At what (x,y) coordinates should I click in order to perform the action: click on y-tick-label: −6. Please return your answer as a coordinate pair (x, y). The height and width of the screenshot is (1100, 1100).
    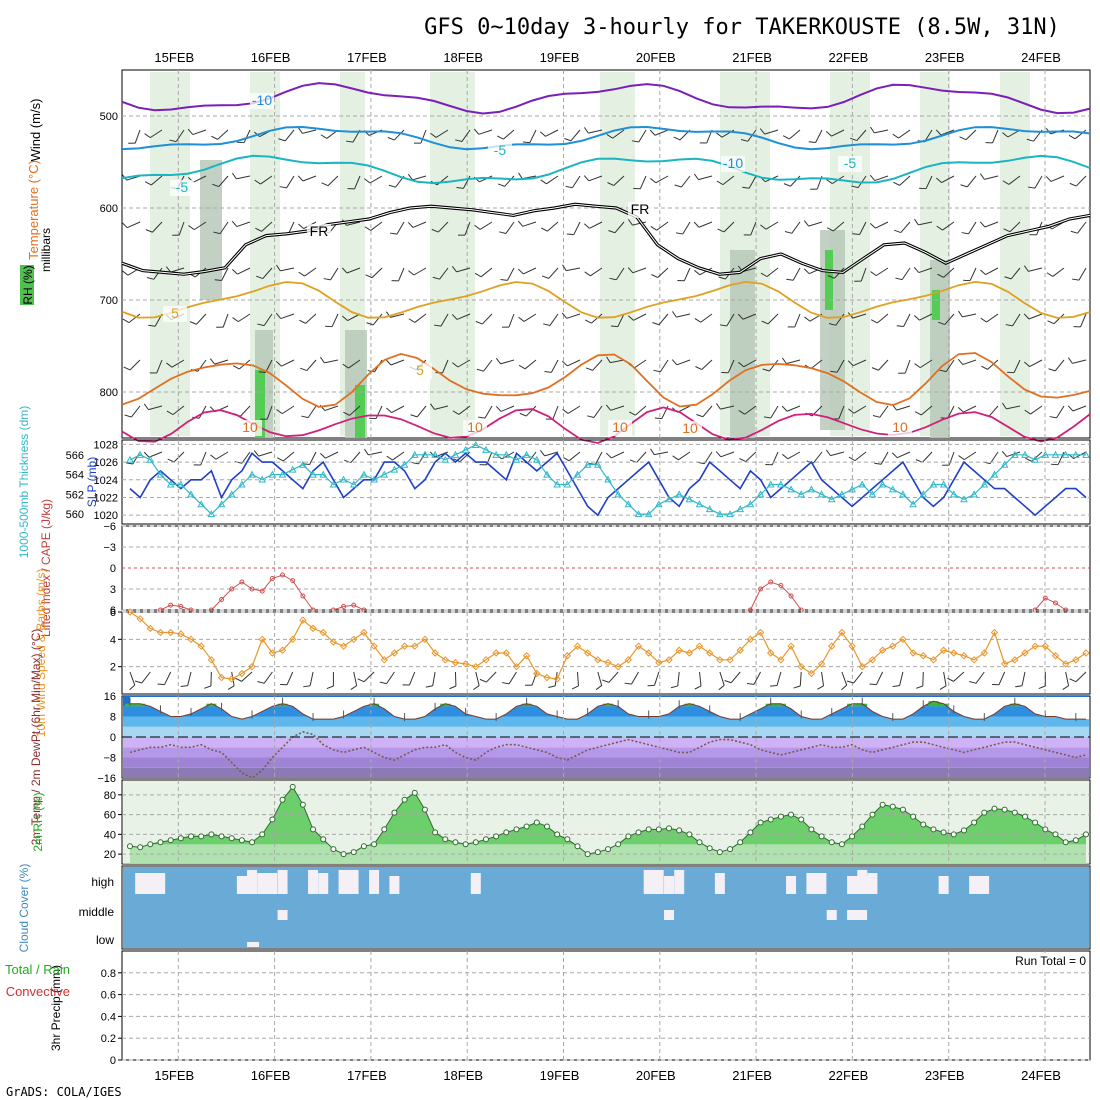
    Looking at the image, I should click on (109, 527).